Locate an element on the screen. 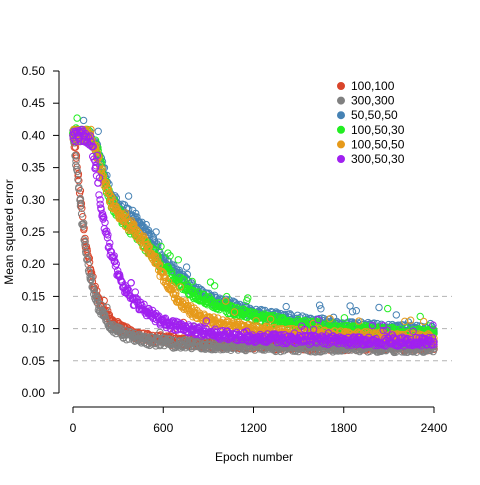  legend-marker is located at coordinates (341, 115).